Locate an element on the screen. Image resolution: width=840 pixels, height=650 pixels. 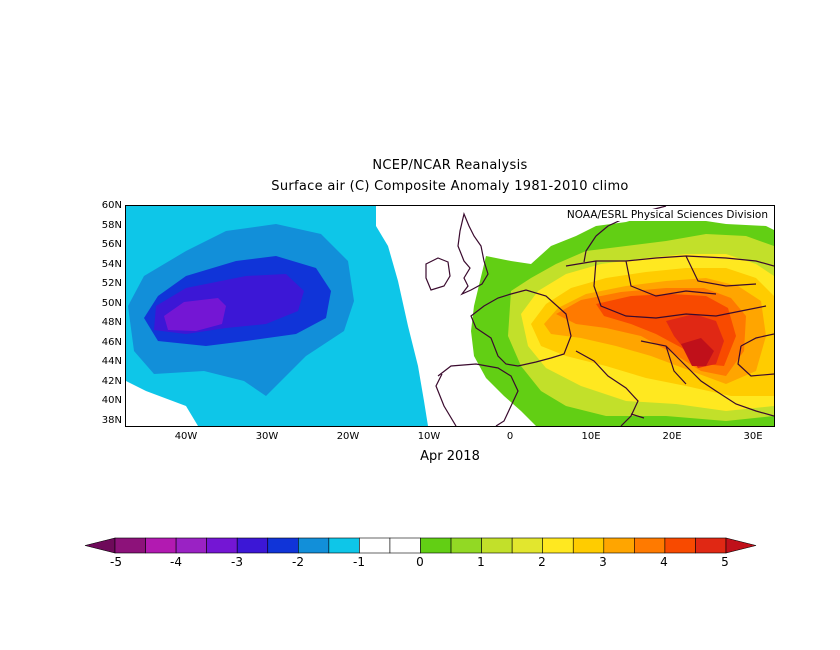
iberia-outline is located at coordinates (477, 394).